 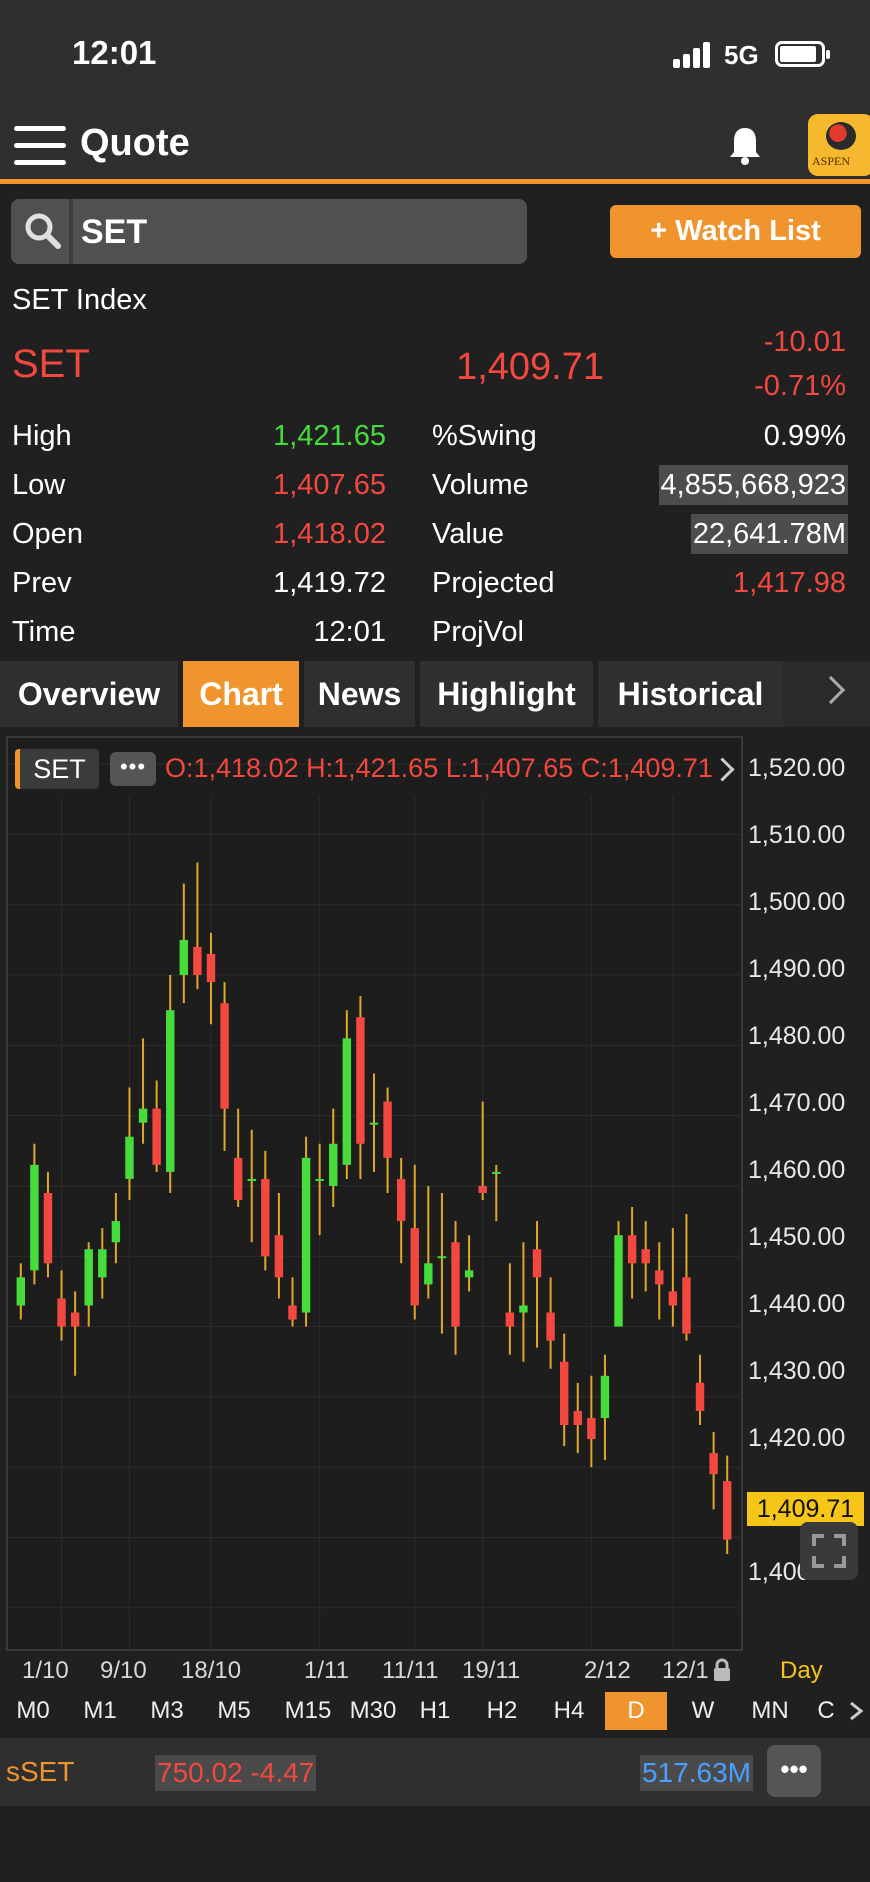 What do you see at coordinates (435, 147) in the screenshot?
I see `app-header: Quote ASPEN` at bounding box center [435, 147].